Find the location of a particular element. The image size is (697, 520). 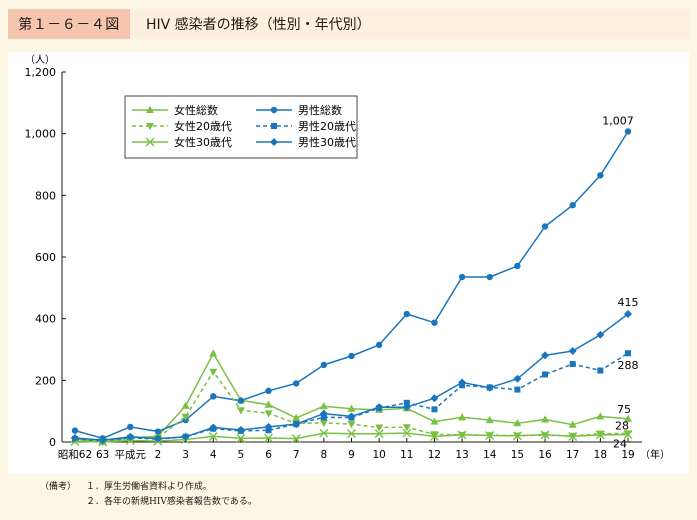

x-tick-label: 2 is located at coordinates (158, 455).